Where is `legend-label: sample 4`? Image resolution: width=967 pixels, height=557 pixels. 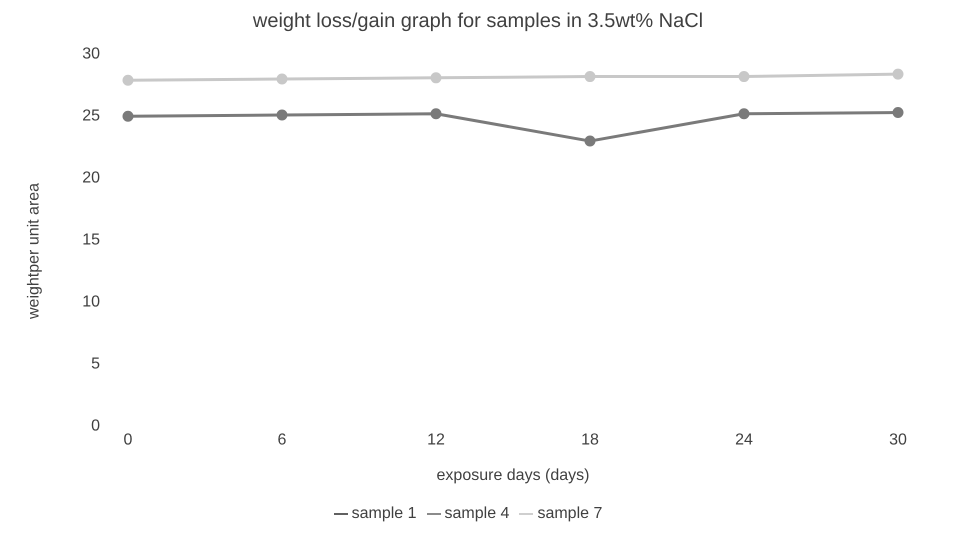 legend-label: sample 4 is located at coordinates (477, 513).